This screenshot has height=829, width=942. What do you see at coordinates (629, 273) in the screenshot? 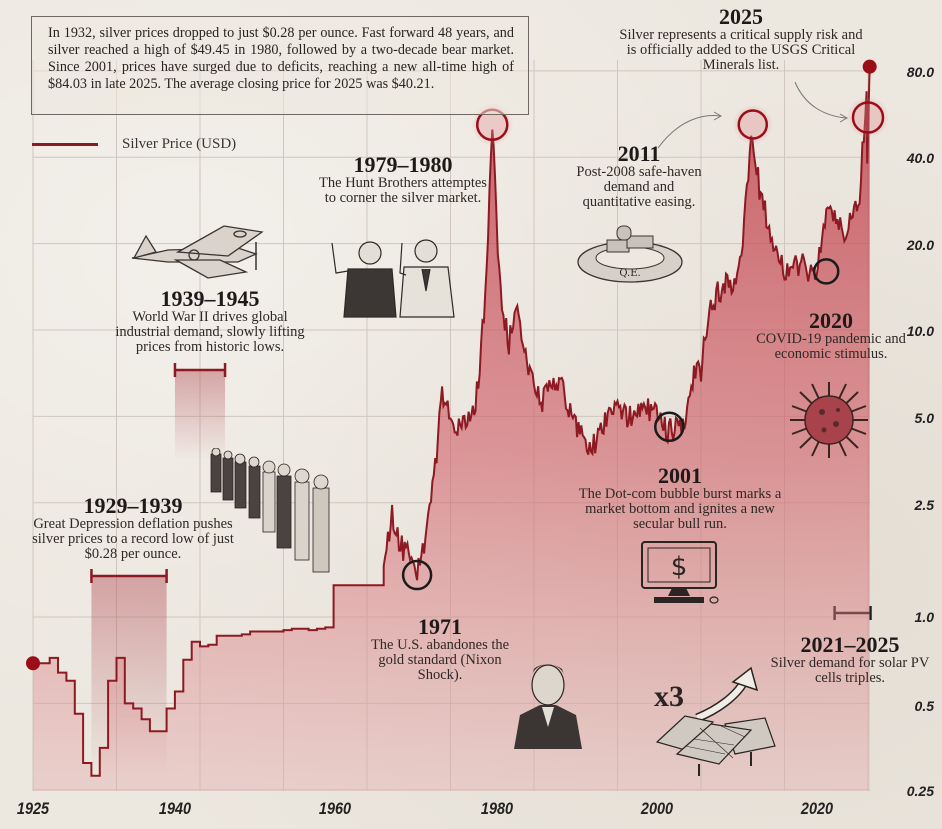
I see `qe-label: Q.E.` at bounding box center [629, 273].